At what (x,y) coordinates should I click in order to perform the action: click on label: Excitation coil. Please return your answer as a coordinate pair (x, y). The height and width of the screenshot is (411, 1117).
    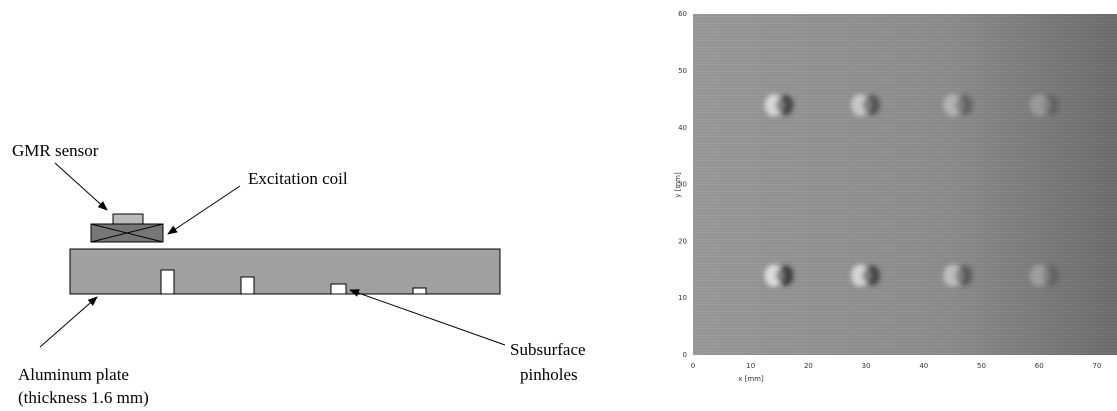
    Looking at the image, I should click on (298, 178).